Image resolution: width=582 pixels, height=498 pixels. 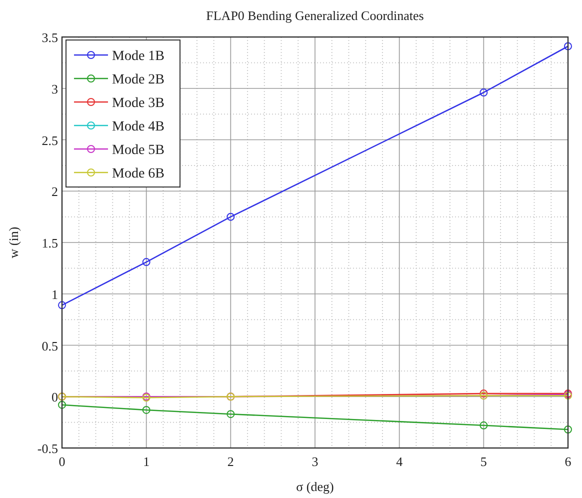 What do you see at coordinates (138, 56) in the screenshot?
I see `legend-label: Mode 1B` at bounding box center [138, 56].